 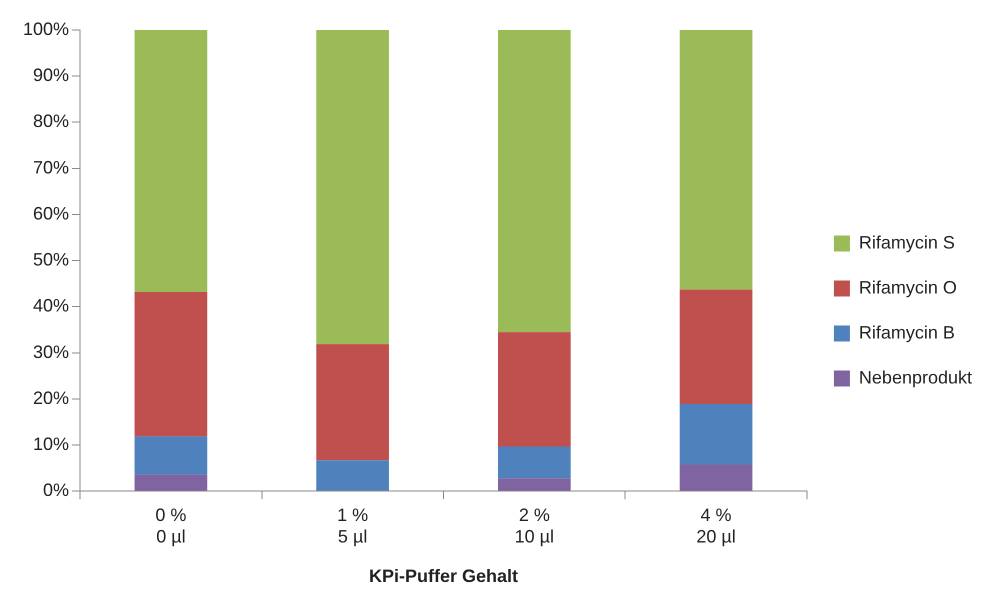 What do you see at coordinates (906, 242) in the screenshot?
I see `legend-label: Rifamycin S` at bounding box center [906, 242].